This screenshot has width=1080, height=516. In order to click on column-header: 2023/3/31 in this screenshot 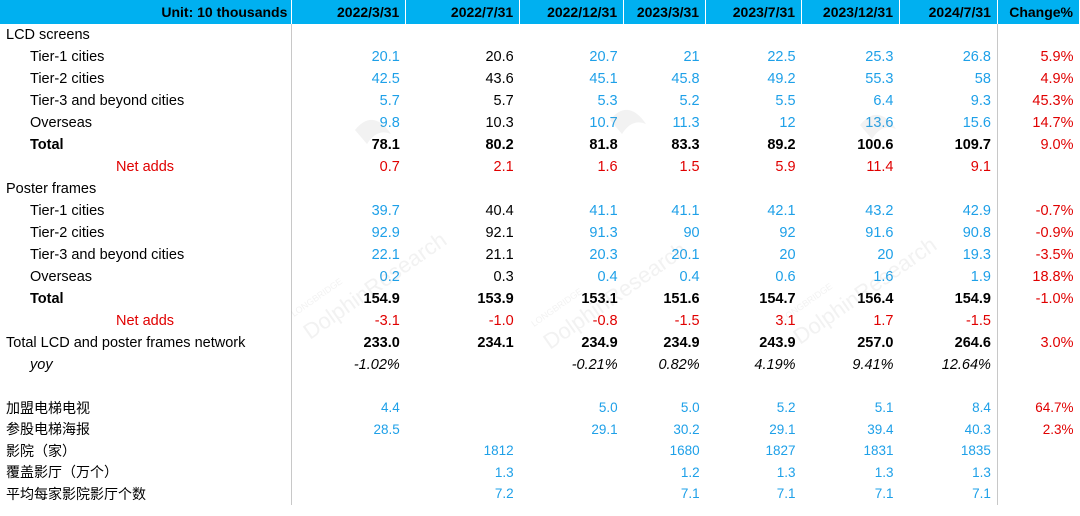, I will do `click(665, 12)`.